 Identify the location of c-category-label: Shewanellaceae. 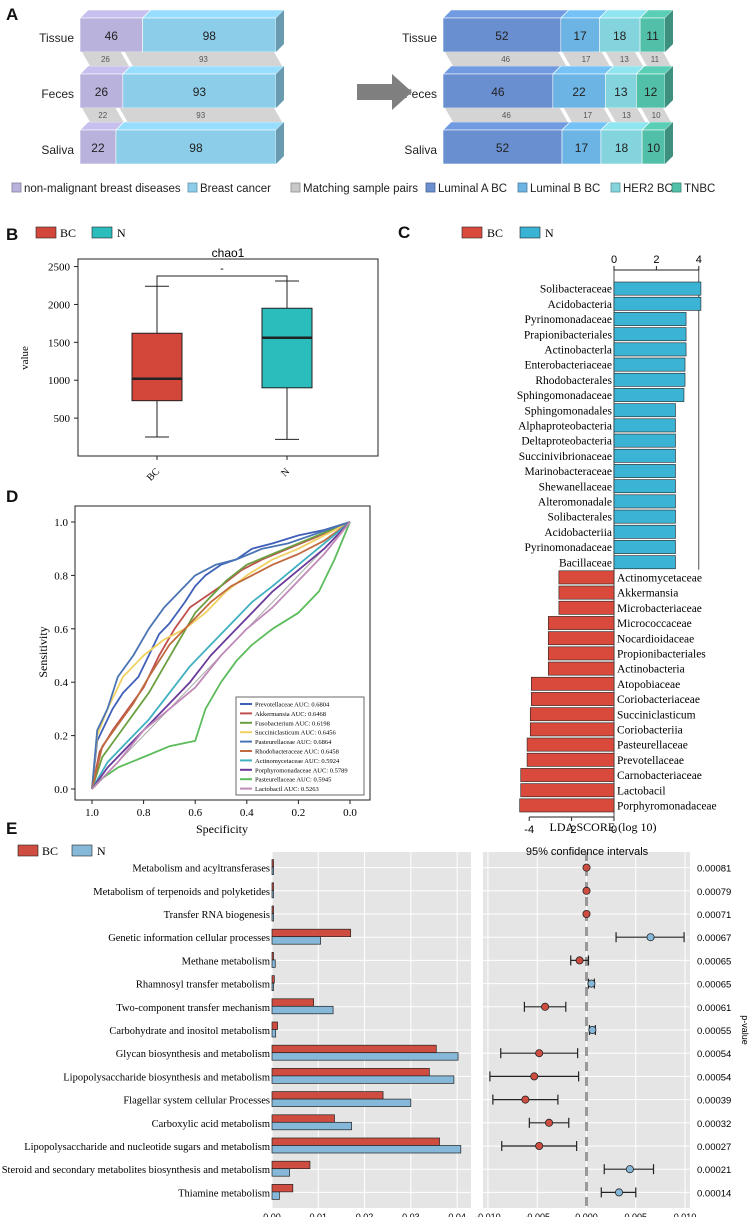
(575, 487).